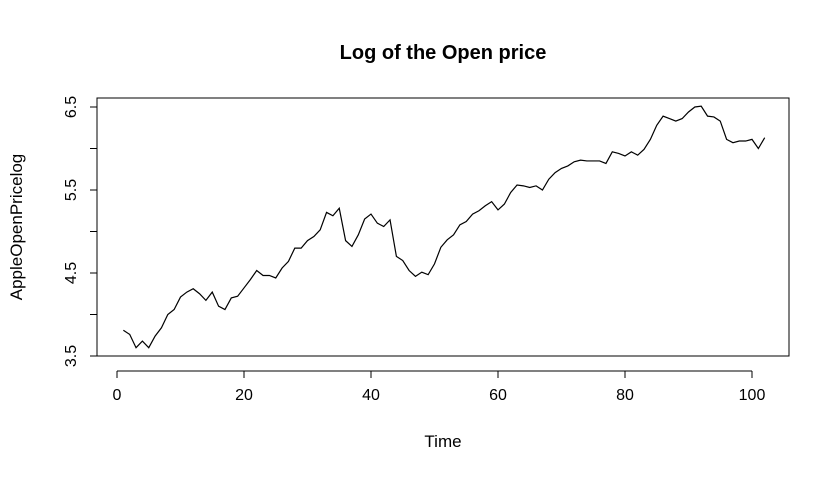 This screenshot has height=480, width=840. Describe the element at coordinates (244, 395) in the screenshot. I see `x-tick-label: 20` at that location.